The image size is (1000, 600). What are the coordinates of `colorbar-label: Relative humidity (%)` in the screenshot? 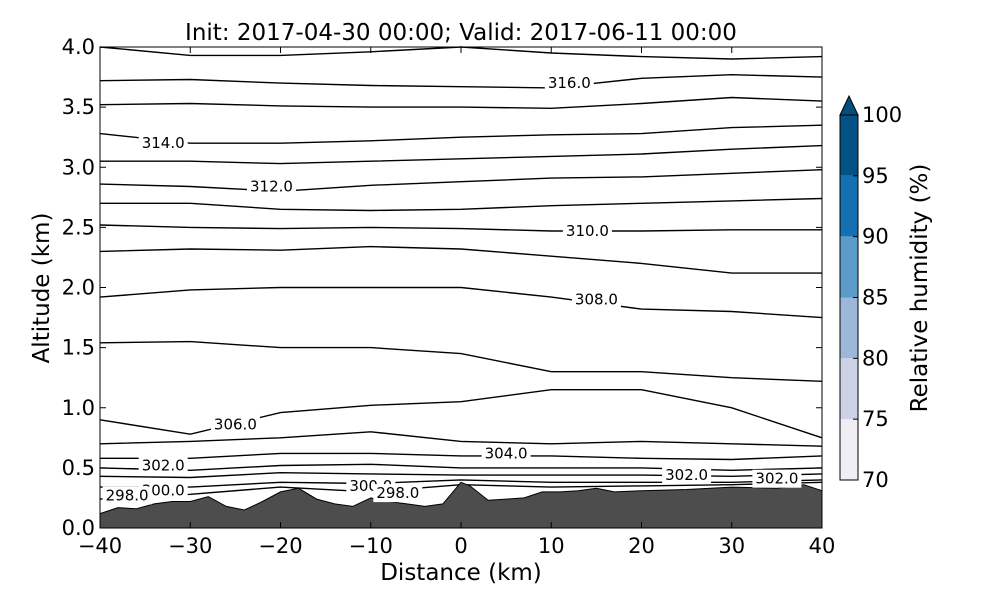 It's located at (920, 288).